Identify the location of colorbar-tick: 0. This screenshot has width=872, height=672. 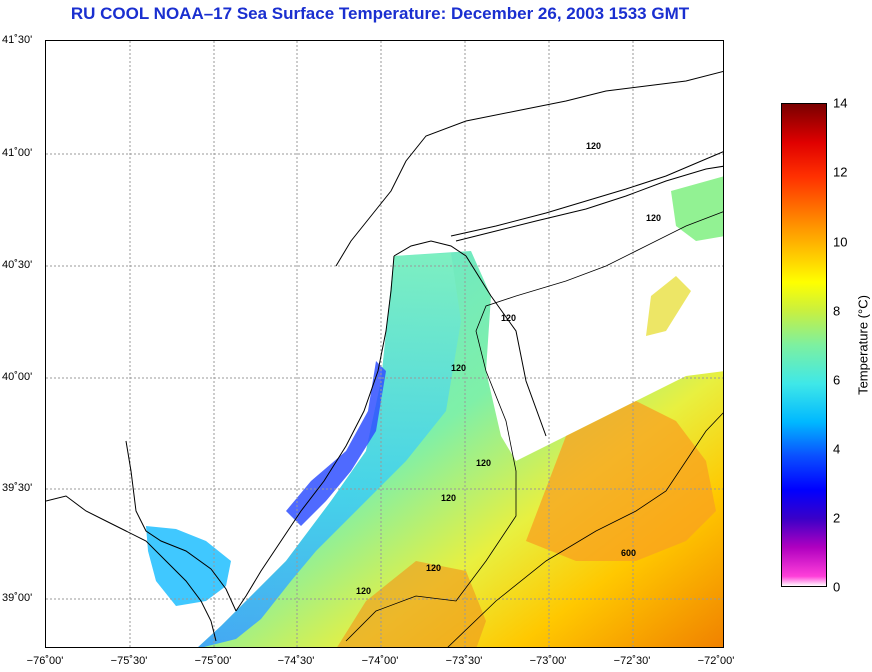
(837, 587).